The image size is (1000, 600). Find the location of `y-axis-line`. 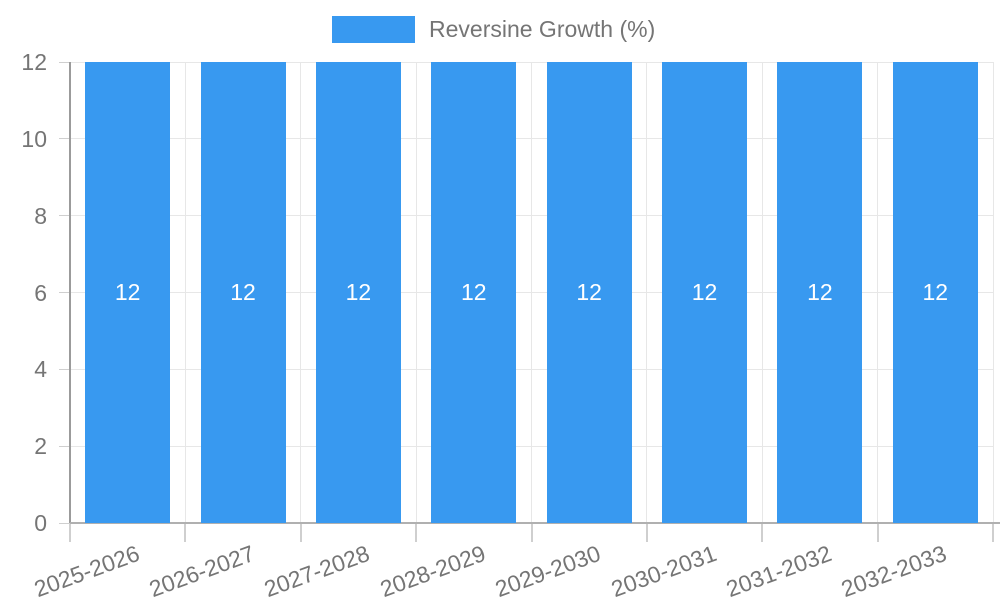

y-axis-line is located at coordinates (70, 292).